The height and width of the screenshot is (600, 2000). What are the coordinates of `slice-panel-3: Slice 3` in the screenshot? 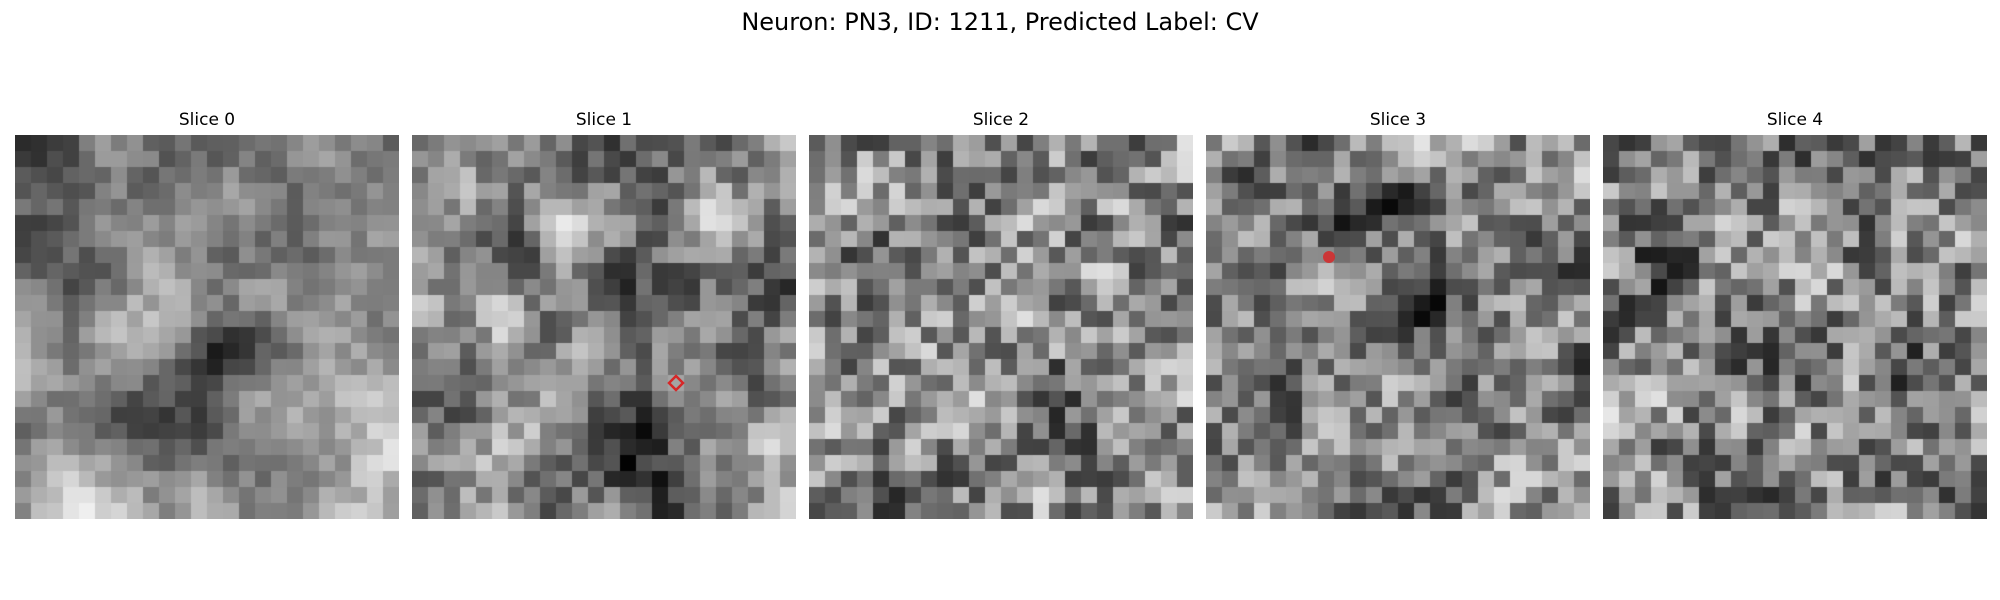 It's located at (1398, 314).